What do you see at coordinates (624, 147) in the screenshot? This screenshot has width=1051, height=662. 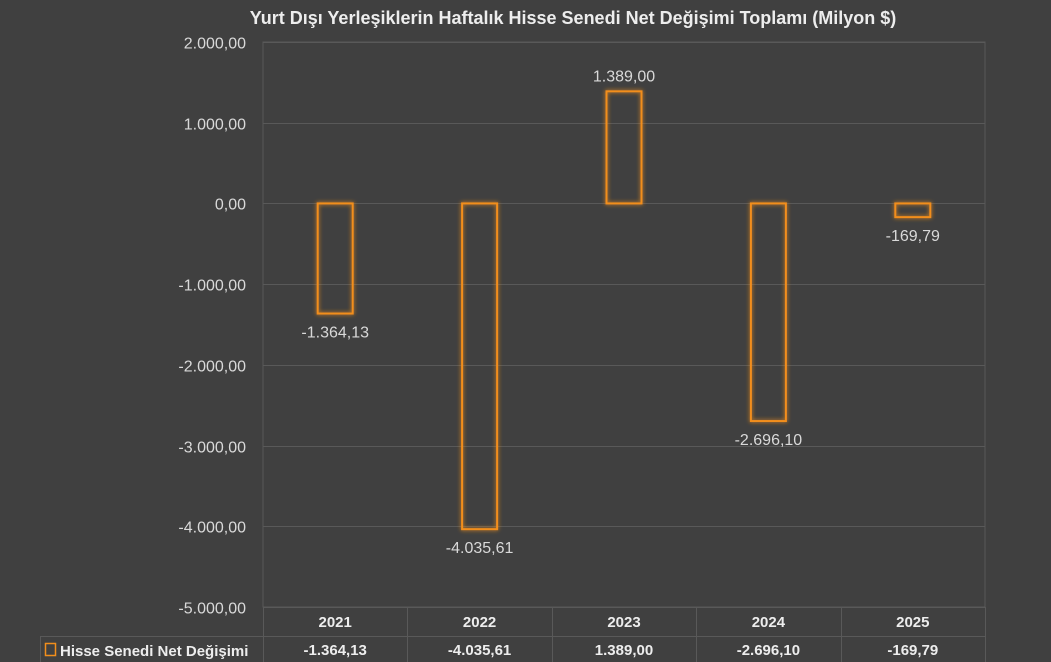 I see `bar-2023` at bounding box center [624, 147].